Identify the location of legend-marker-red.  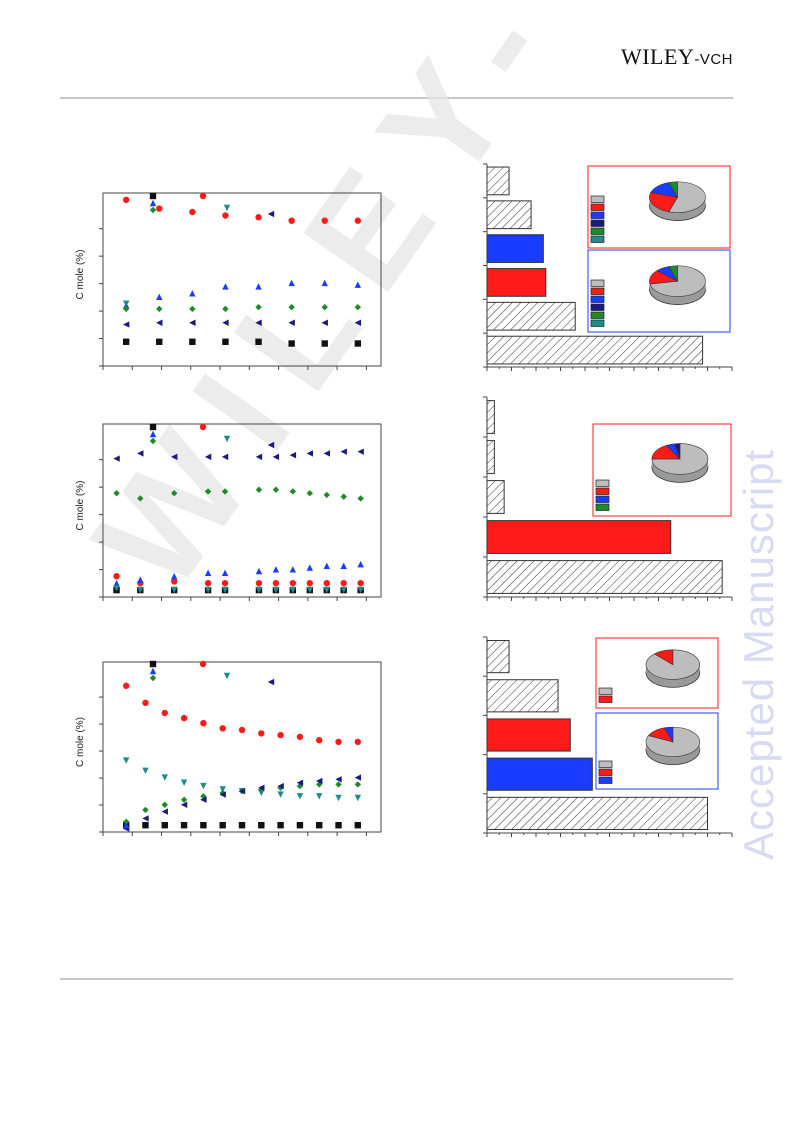
(203, 196).